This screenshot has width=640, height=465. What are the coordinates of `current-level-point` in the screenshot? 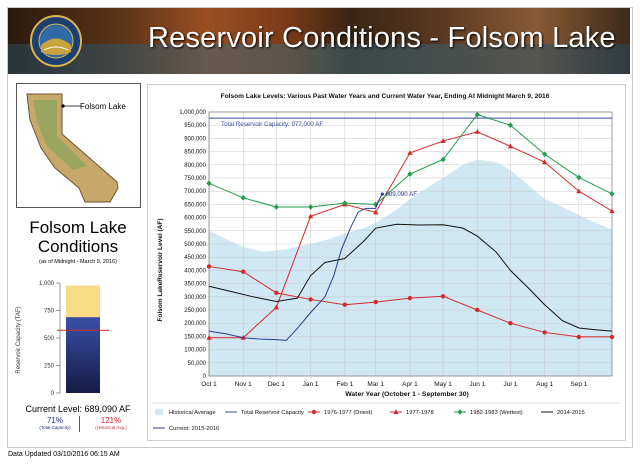 It's located at (382, 194).